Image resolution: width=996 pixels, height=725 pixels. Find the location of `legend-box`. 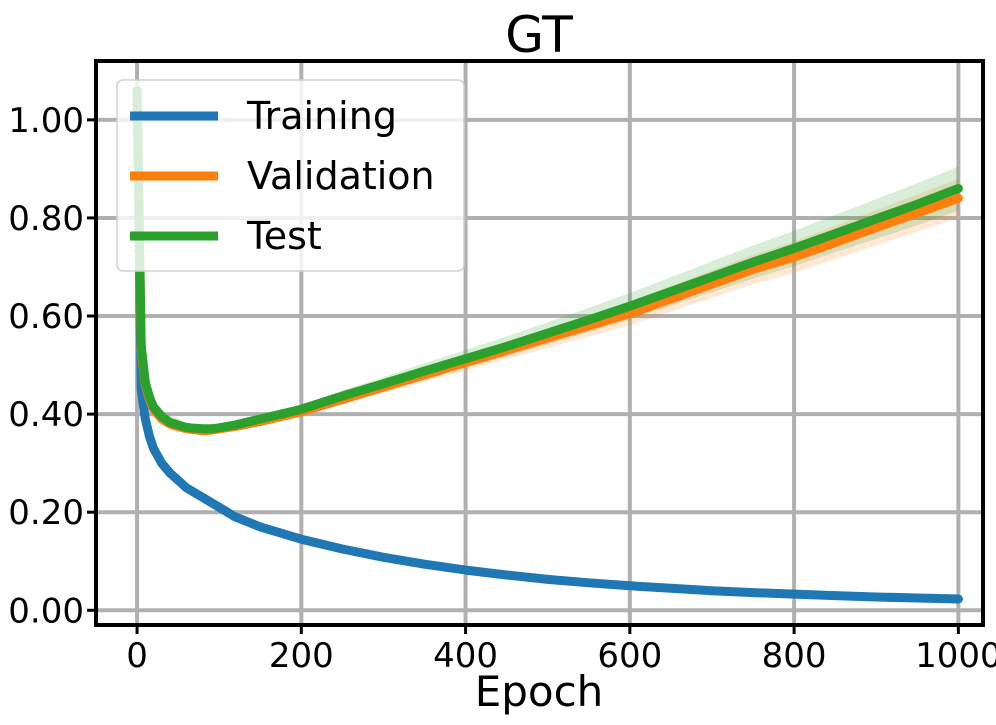

legend-box is located at coordinates (290, 175).